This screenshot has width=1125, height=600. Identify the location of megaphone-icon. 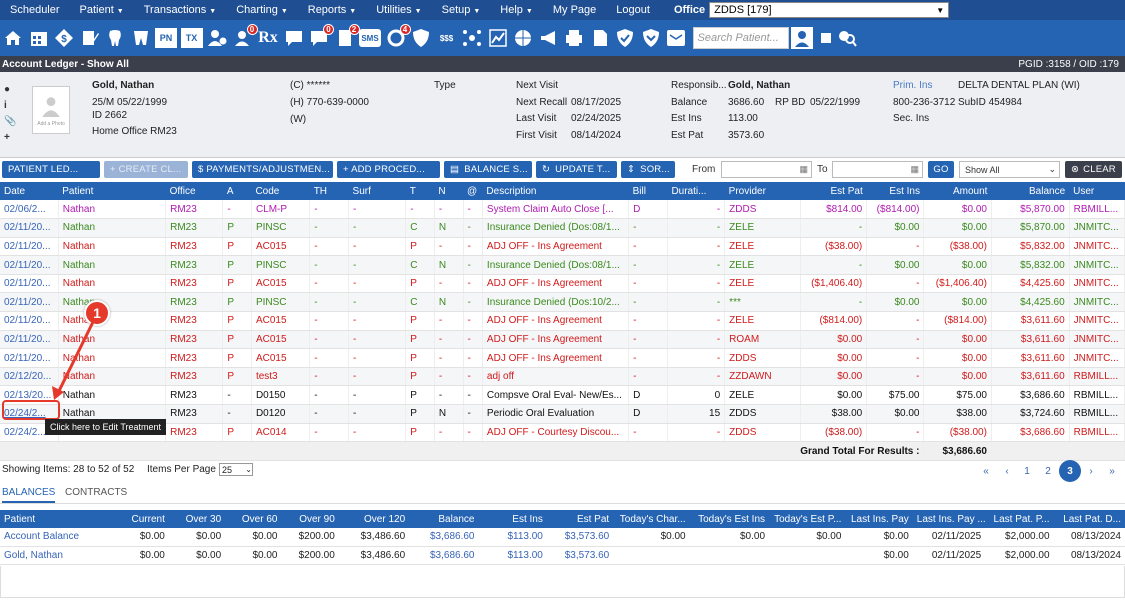
(549, 38).